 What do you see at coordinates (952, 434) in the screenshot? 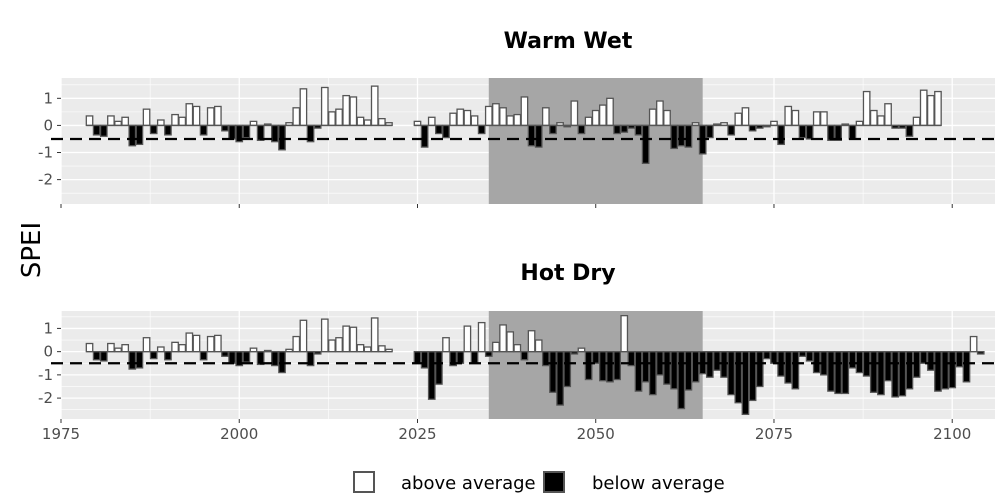
I see `x-tick-label: 2100` at bounding box center [952, 434].